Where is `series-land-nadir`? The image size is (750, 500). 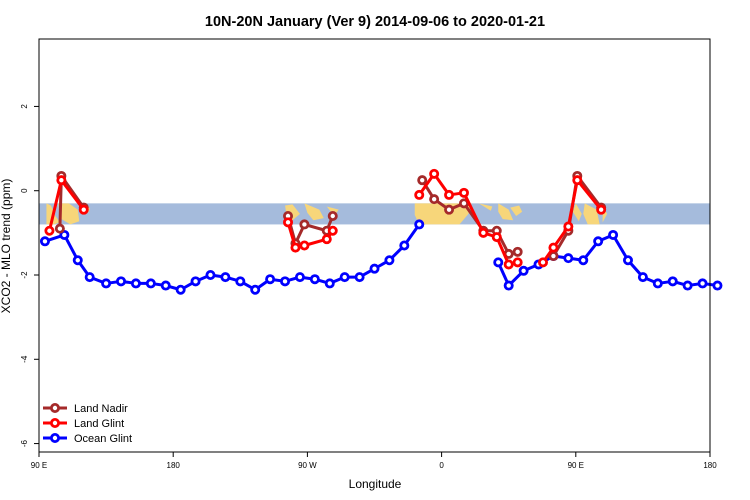 series-land-nadir is located at coordinates (330, 216).